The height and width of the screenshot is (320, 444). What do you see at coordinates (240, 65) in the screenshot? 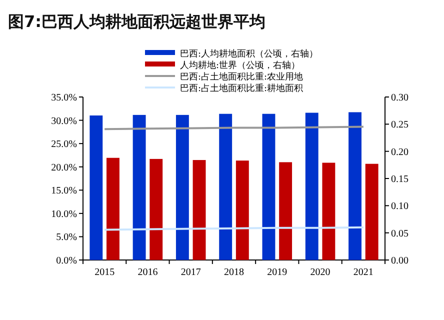
I see `legend-label: 人均耕地:世界（公顷，右轴）` at bounding box center [240, 65].